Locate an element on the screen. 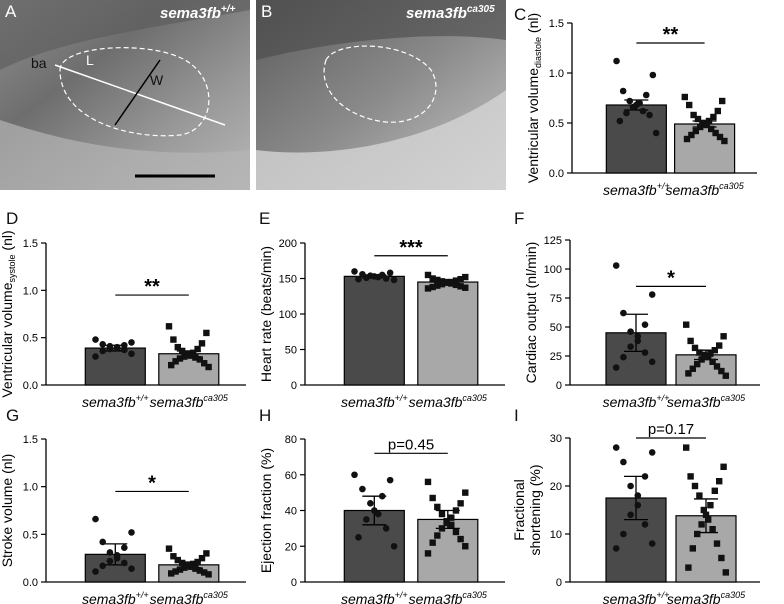 This screenshot has width=784, height=604. y-tick-label: 1.5 is located at coordinates (556, 24).